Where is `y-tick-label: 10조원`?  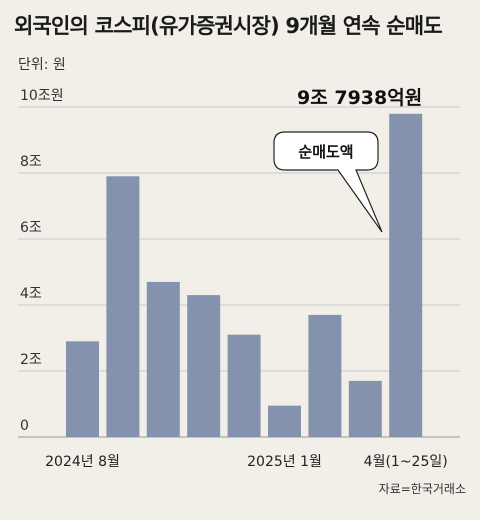 y-tick-label: 10조원 is located at coordinates (42, 96).